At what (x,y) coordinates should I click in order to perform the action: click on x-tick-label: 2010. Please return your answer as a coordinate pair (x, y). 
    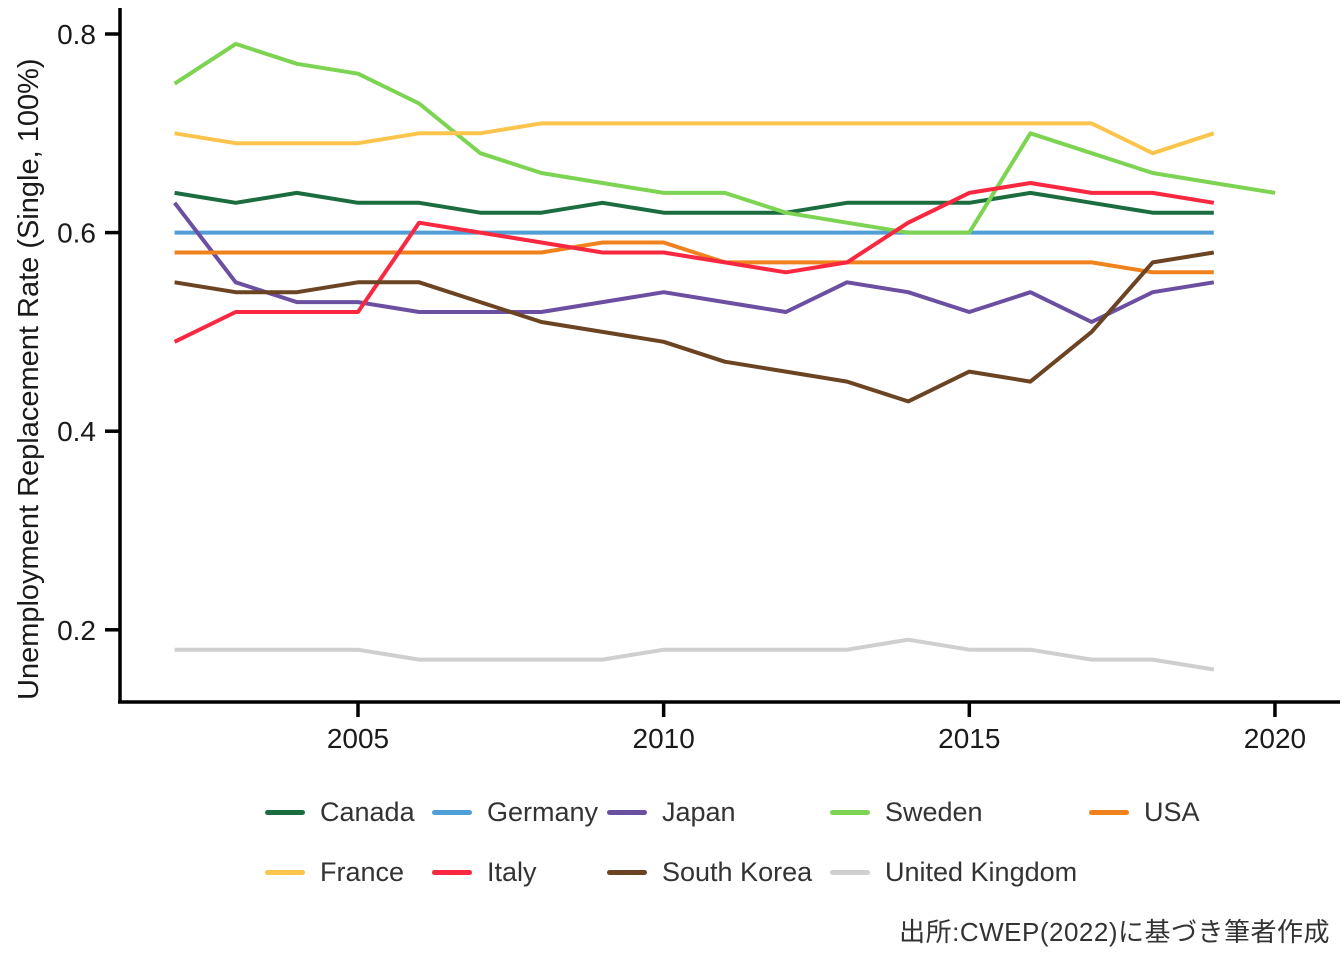
    Looking at the image, I should click on (664, 738).